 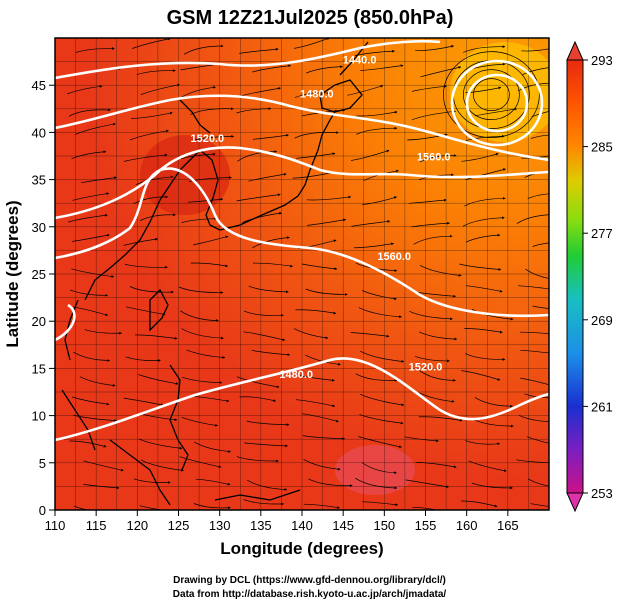 What do you see at coordinates (343, 525) in the screenshot?
I see `x-tick-label: 145` at bounding box center [343, 525].